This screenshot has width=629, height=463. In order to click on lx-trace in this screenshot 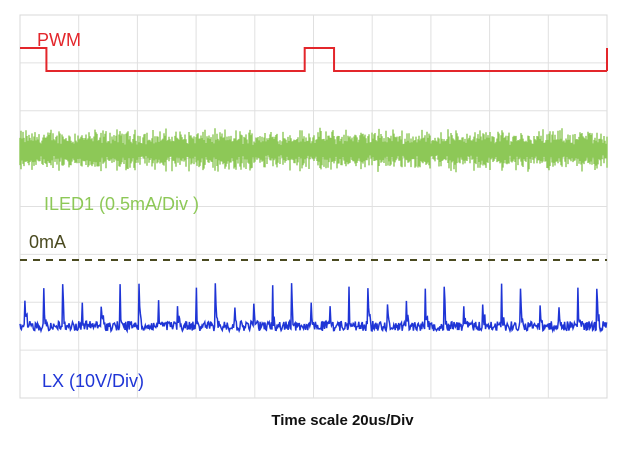, I will do `click(313, 308)`.